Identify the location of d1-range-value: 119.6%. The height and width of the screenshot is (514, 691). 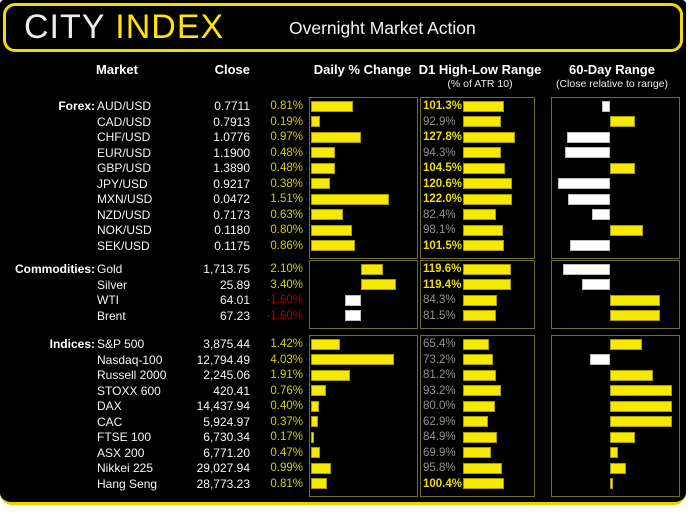
(442, 269).